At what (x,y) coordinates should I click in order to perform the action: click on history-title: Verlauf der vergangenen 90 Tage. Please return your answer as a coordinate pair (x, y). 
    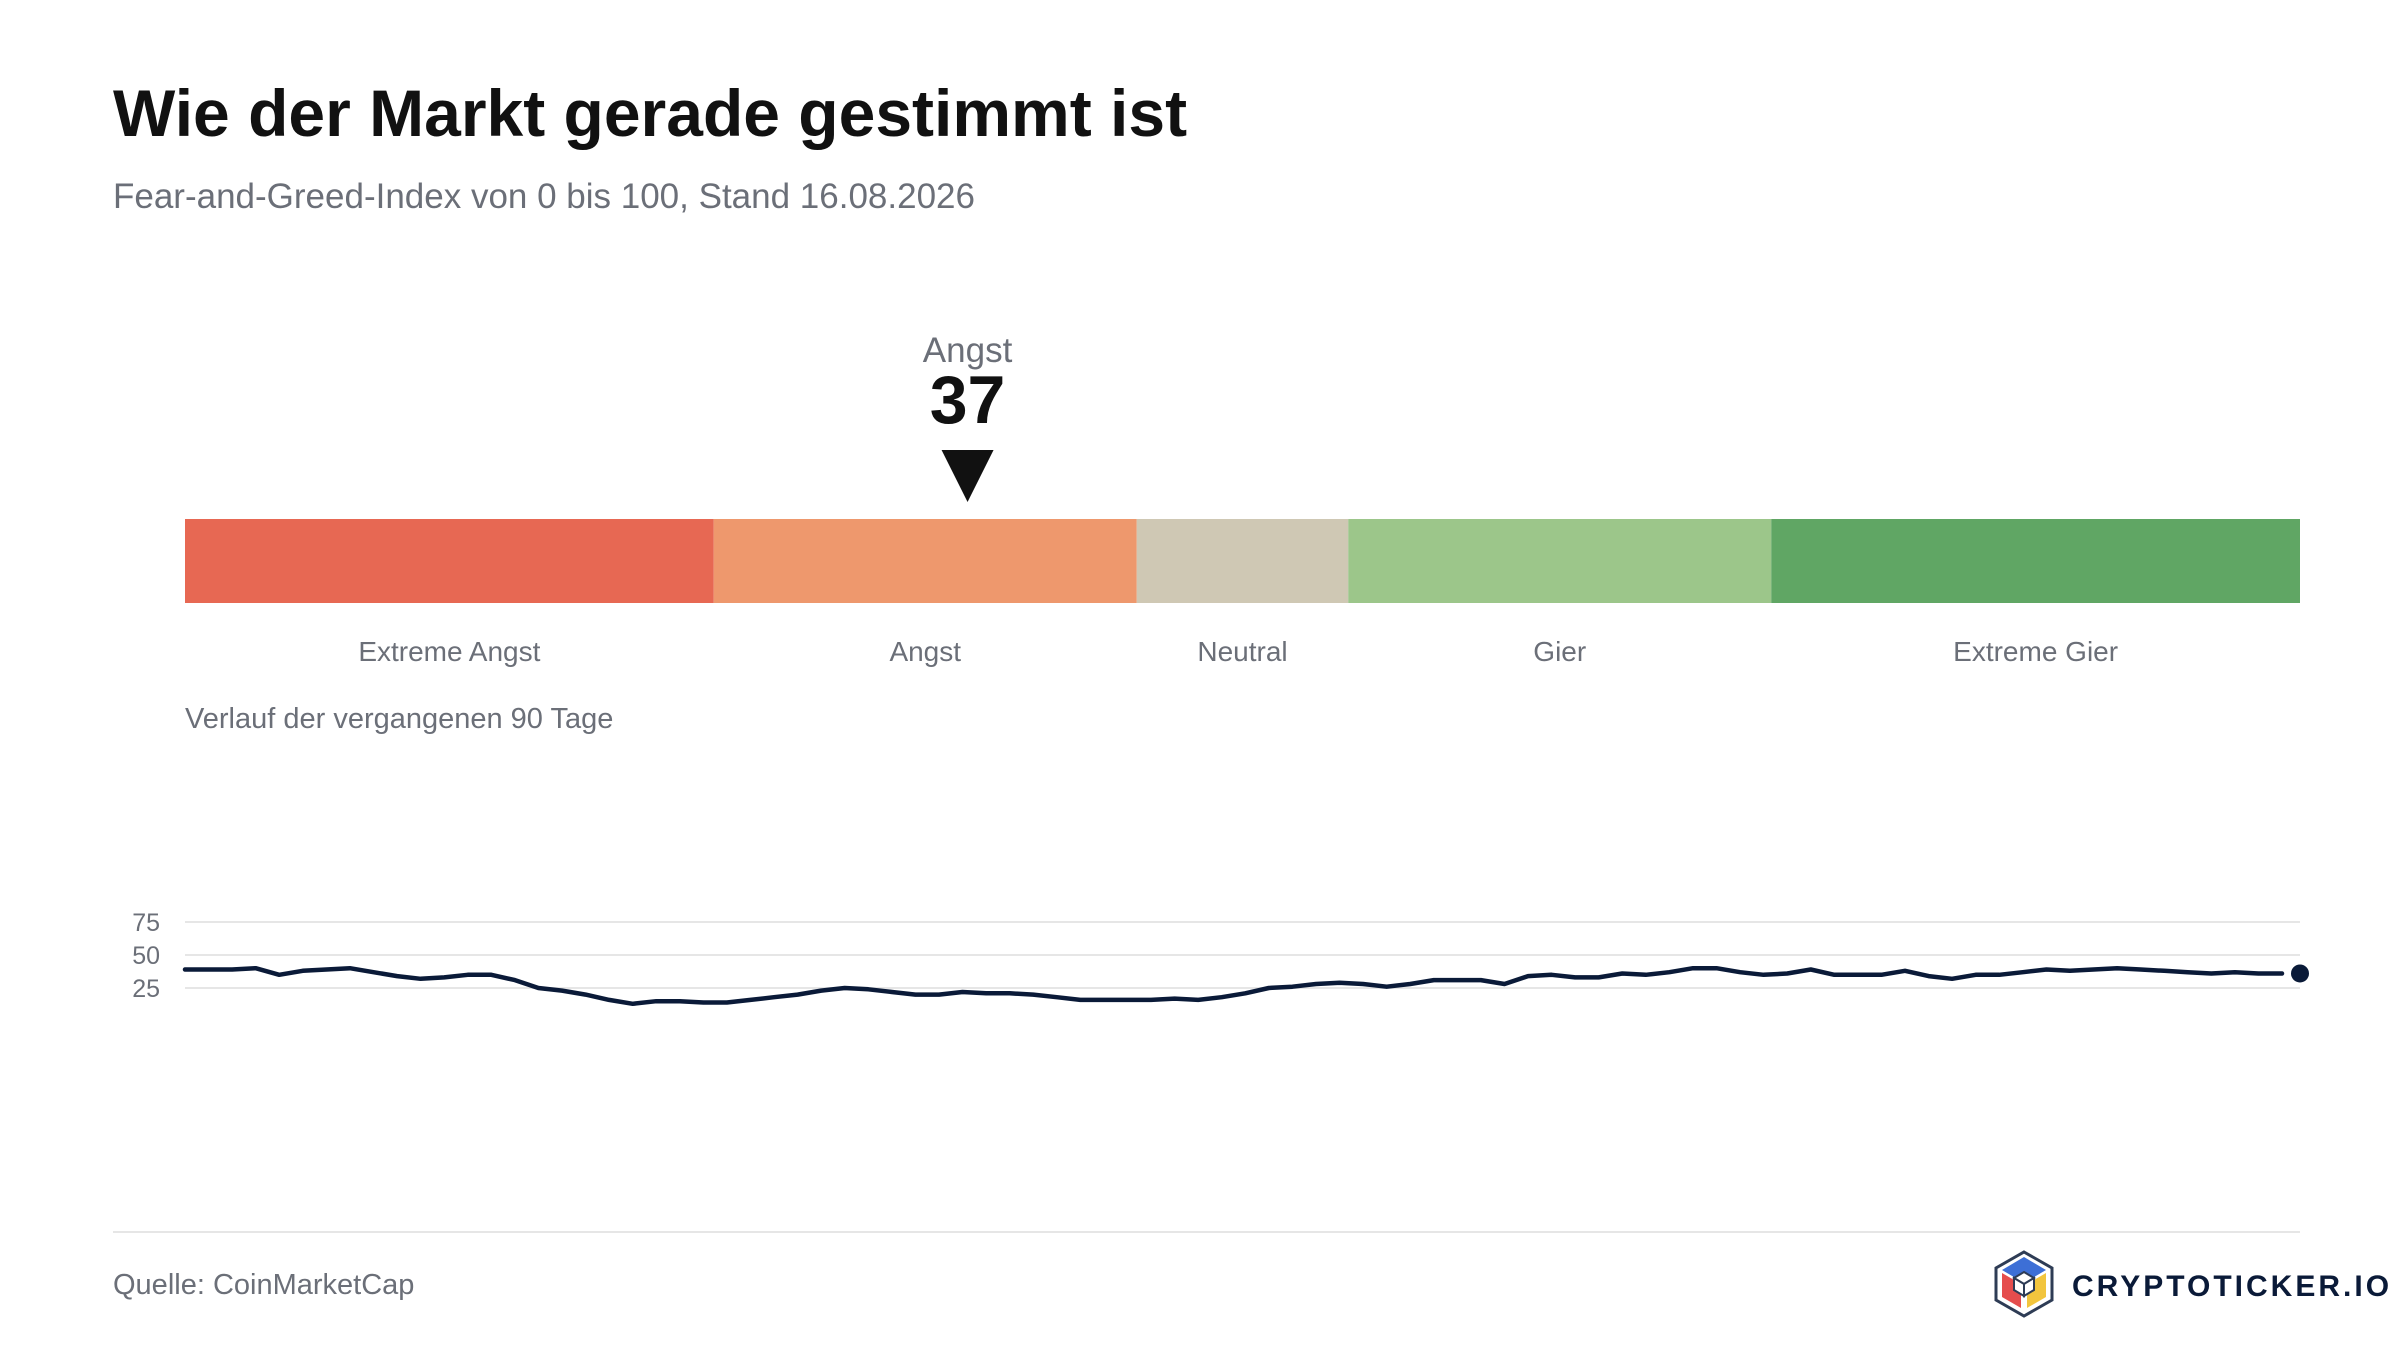
    Looking at the image, I should click on (399, 719).